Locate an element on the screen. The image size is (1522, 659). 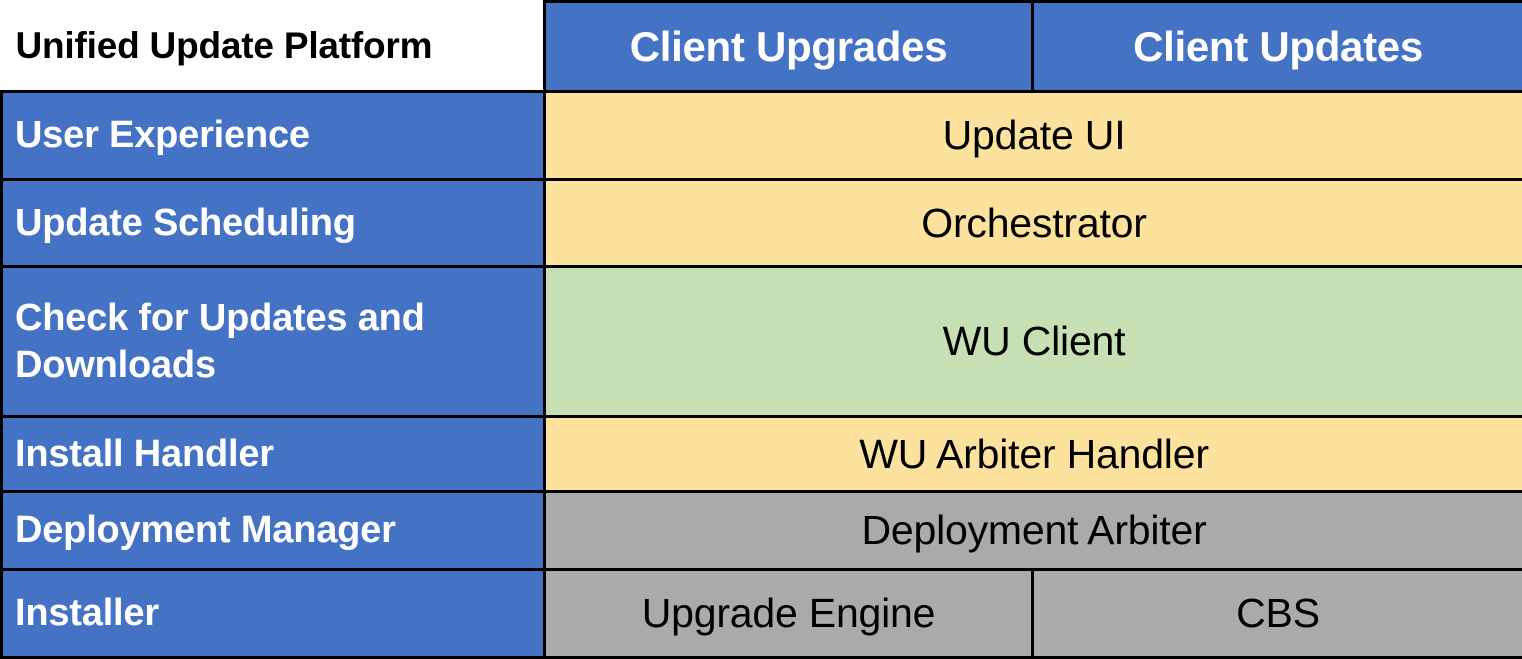
row-label-user-experience: User Experience is located at coordinates (273, 136).